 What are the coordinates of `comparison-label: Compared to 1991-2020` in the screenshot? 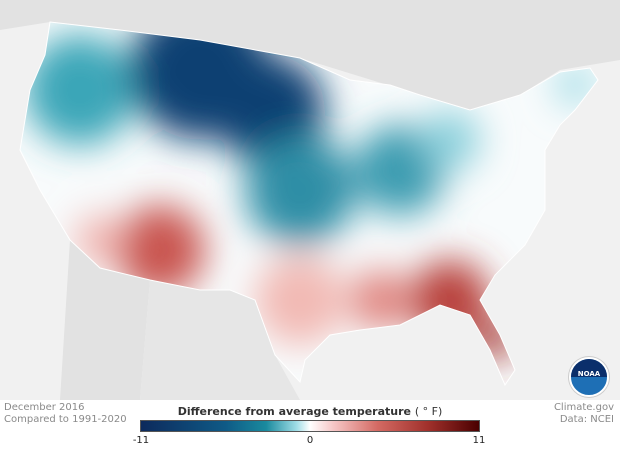 It's located at (65, 419).